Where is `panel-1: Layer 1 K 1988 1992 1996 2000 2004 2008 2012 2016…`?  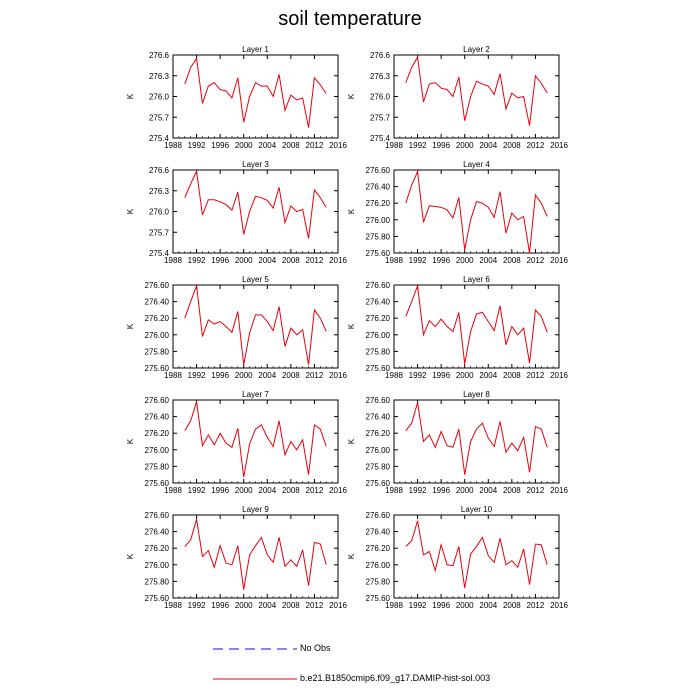 panel-1: Layer 1 K 1988 1992 1996 2000 2004 2008 2012 2016… is located at coordinates (236, 97).